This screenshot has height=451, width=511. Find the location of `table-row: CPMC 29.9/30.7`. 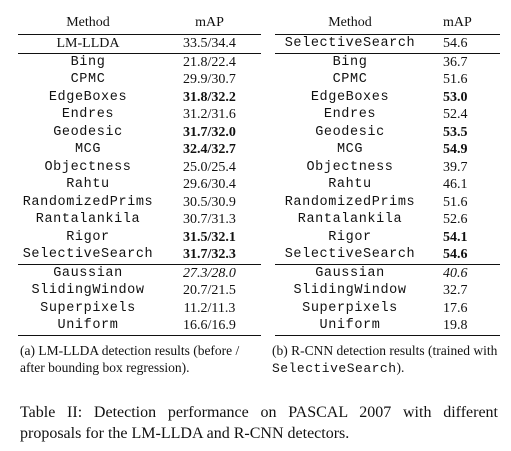

table-row: CPMC 29.9/30.7 is located at coordinates (139, 80).